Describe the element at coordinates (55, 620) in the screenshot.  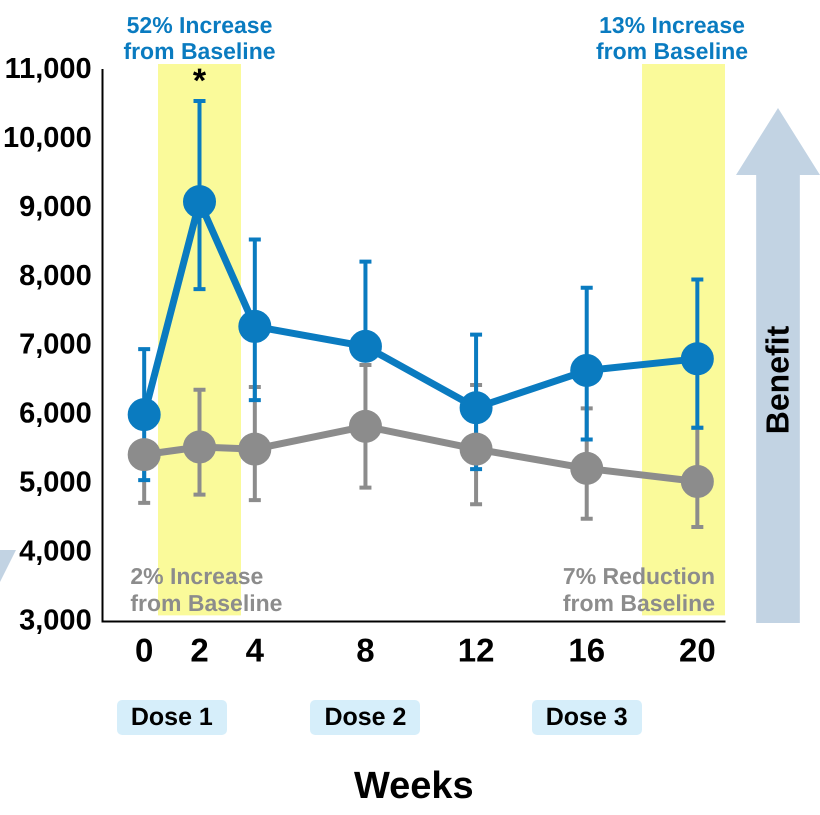
I see `y-tick-label: 3,000` at that location.